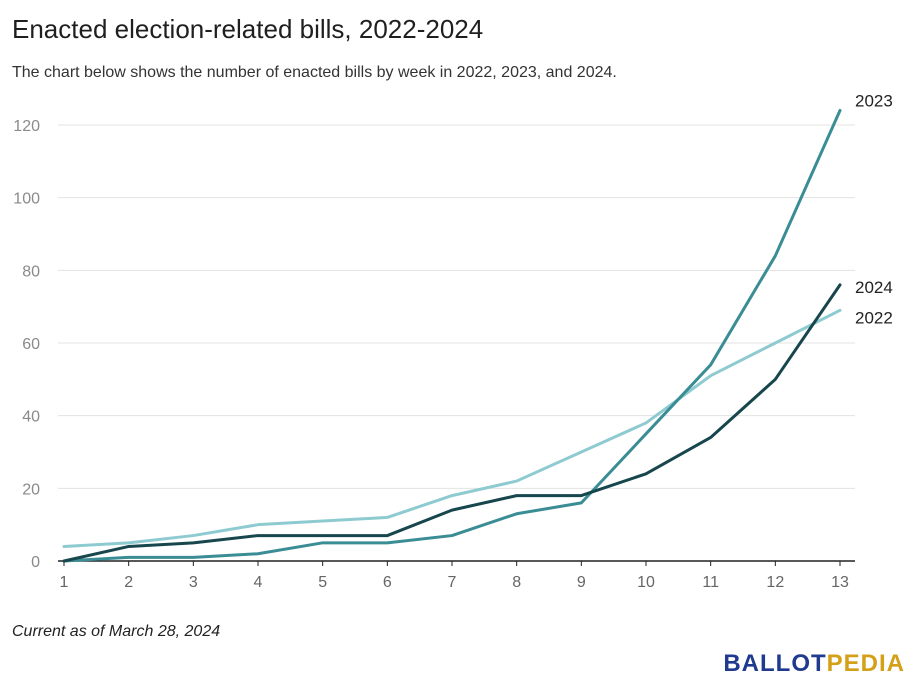 Image resolution: width=919 pixels, height=688 pixels. Describe the element at coordinates (387, 582) in the screenshot. I see `x-tick-label-6: 6` at that location.